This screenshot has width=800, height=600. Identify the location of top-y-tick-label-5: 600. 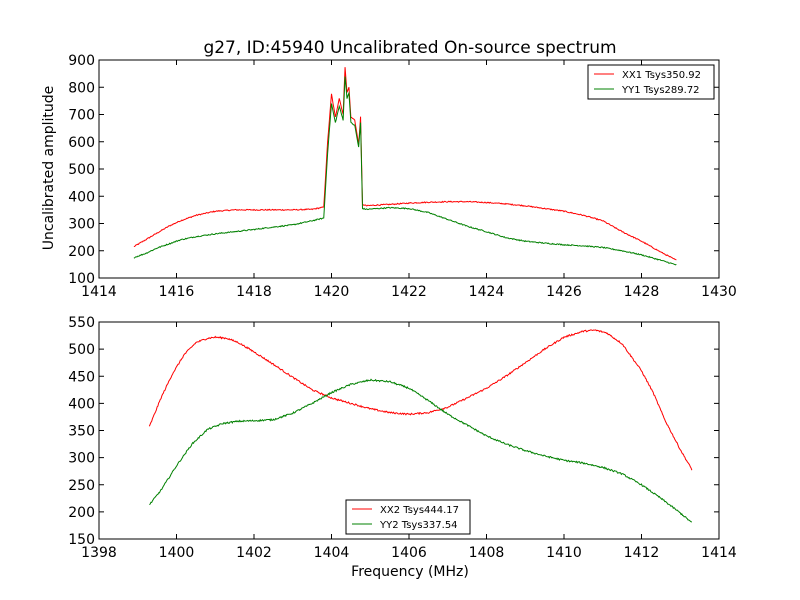
(81, 143).